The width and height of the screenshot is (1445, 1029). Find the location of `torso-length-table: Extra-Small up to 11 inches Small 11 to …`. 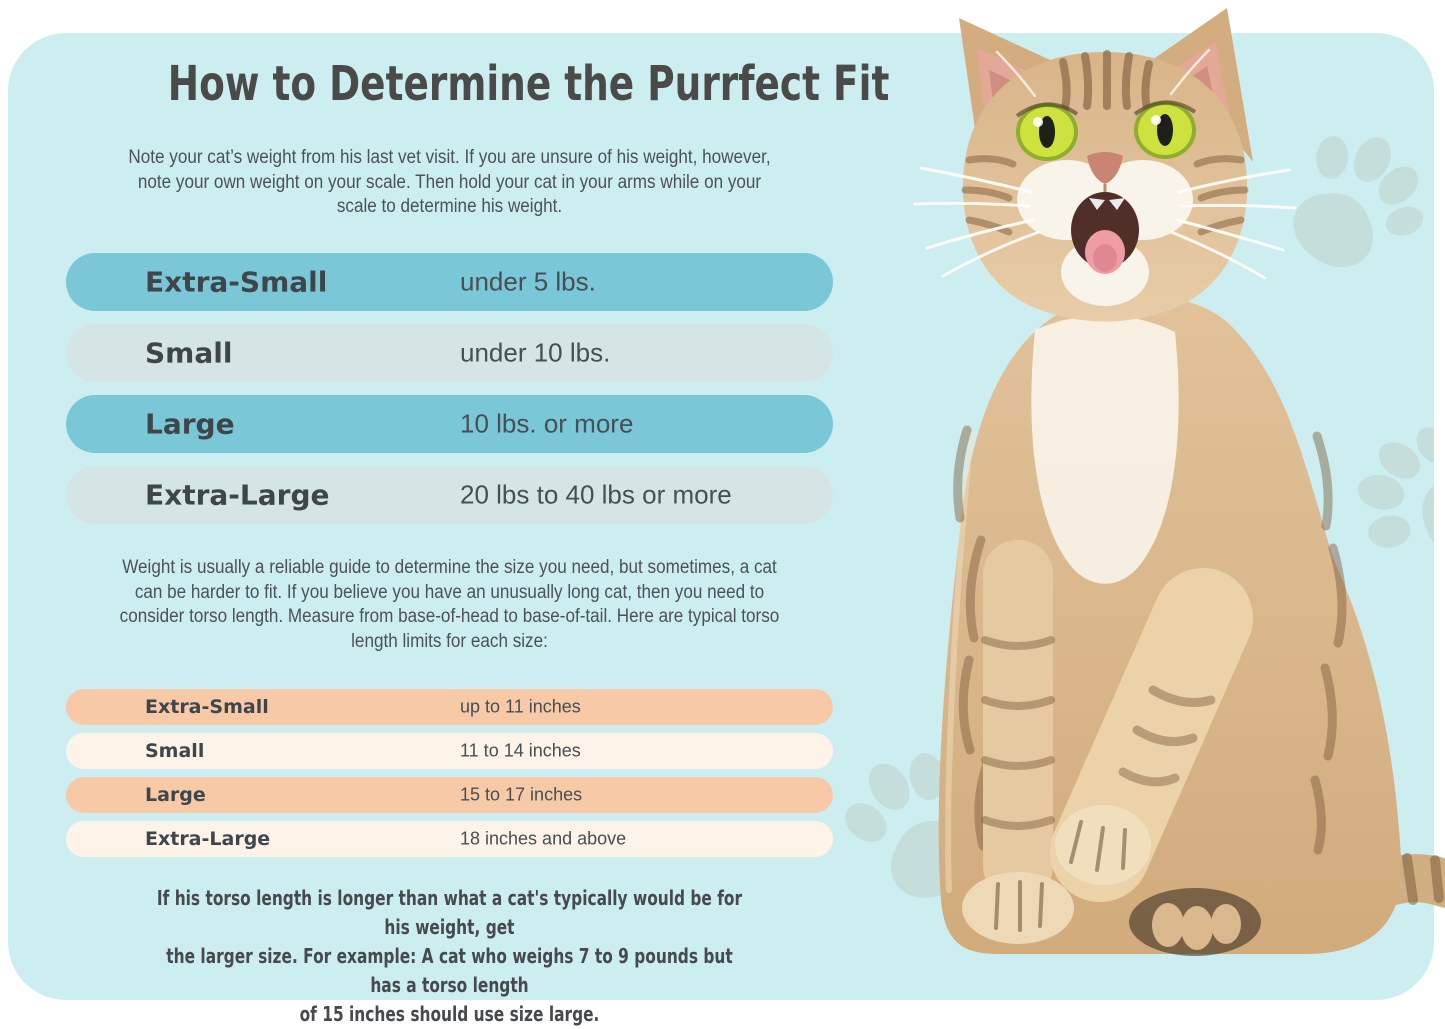

torso-length-table: Extra-Small up to 11 inches Small 11 to … is located at coordinates (449, 777).